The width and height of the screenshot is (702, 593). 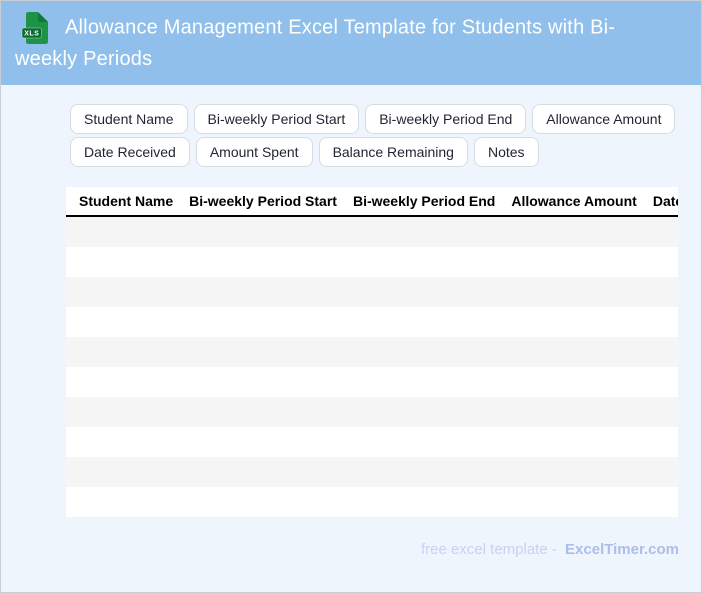 I want to click on column-header-biweekly-period-start: Bi-weekly Period Start, so click(x=263, y=201).